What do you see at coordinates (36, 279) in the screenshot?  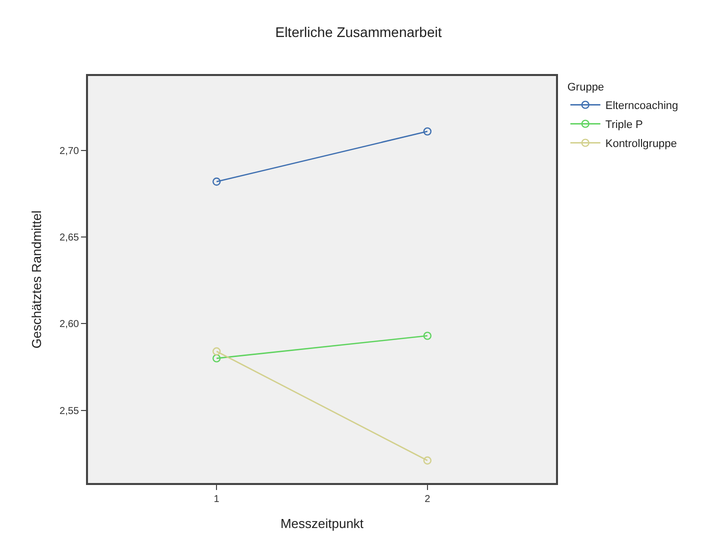 I see `y-axis-title: Geschätztes Randmittel` at bounding box center [36, 279].